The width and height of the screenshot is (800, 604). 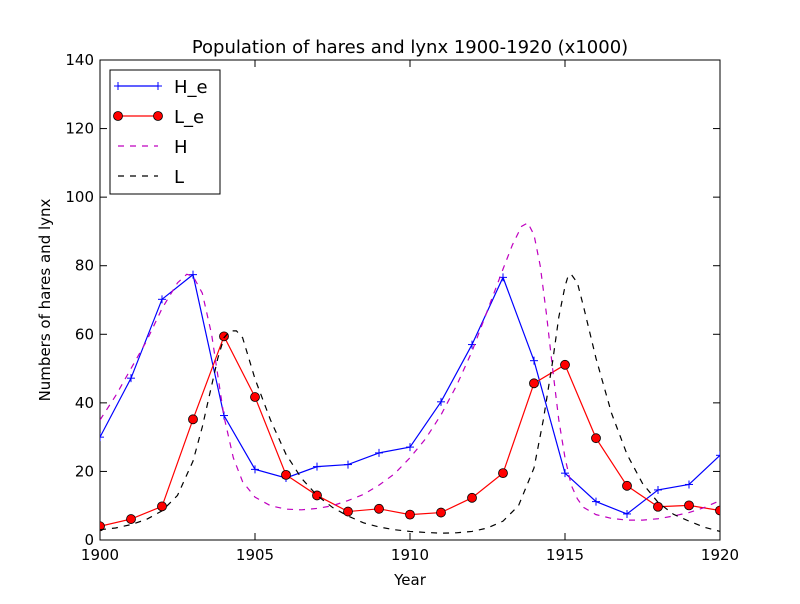 What do you see at coordinates (158, 117) in the screenshot?
I see `legend-item: L_e` at bounding box center [158, 117].